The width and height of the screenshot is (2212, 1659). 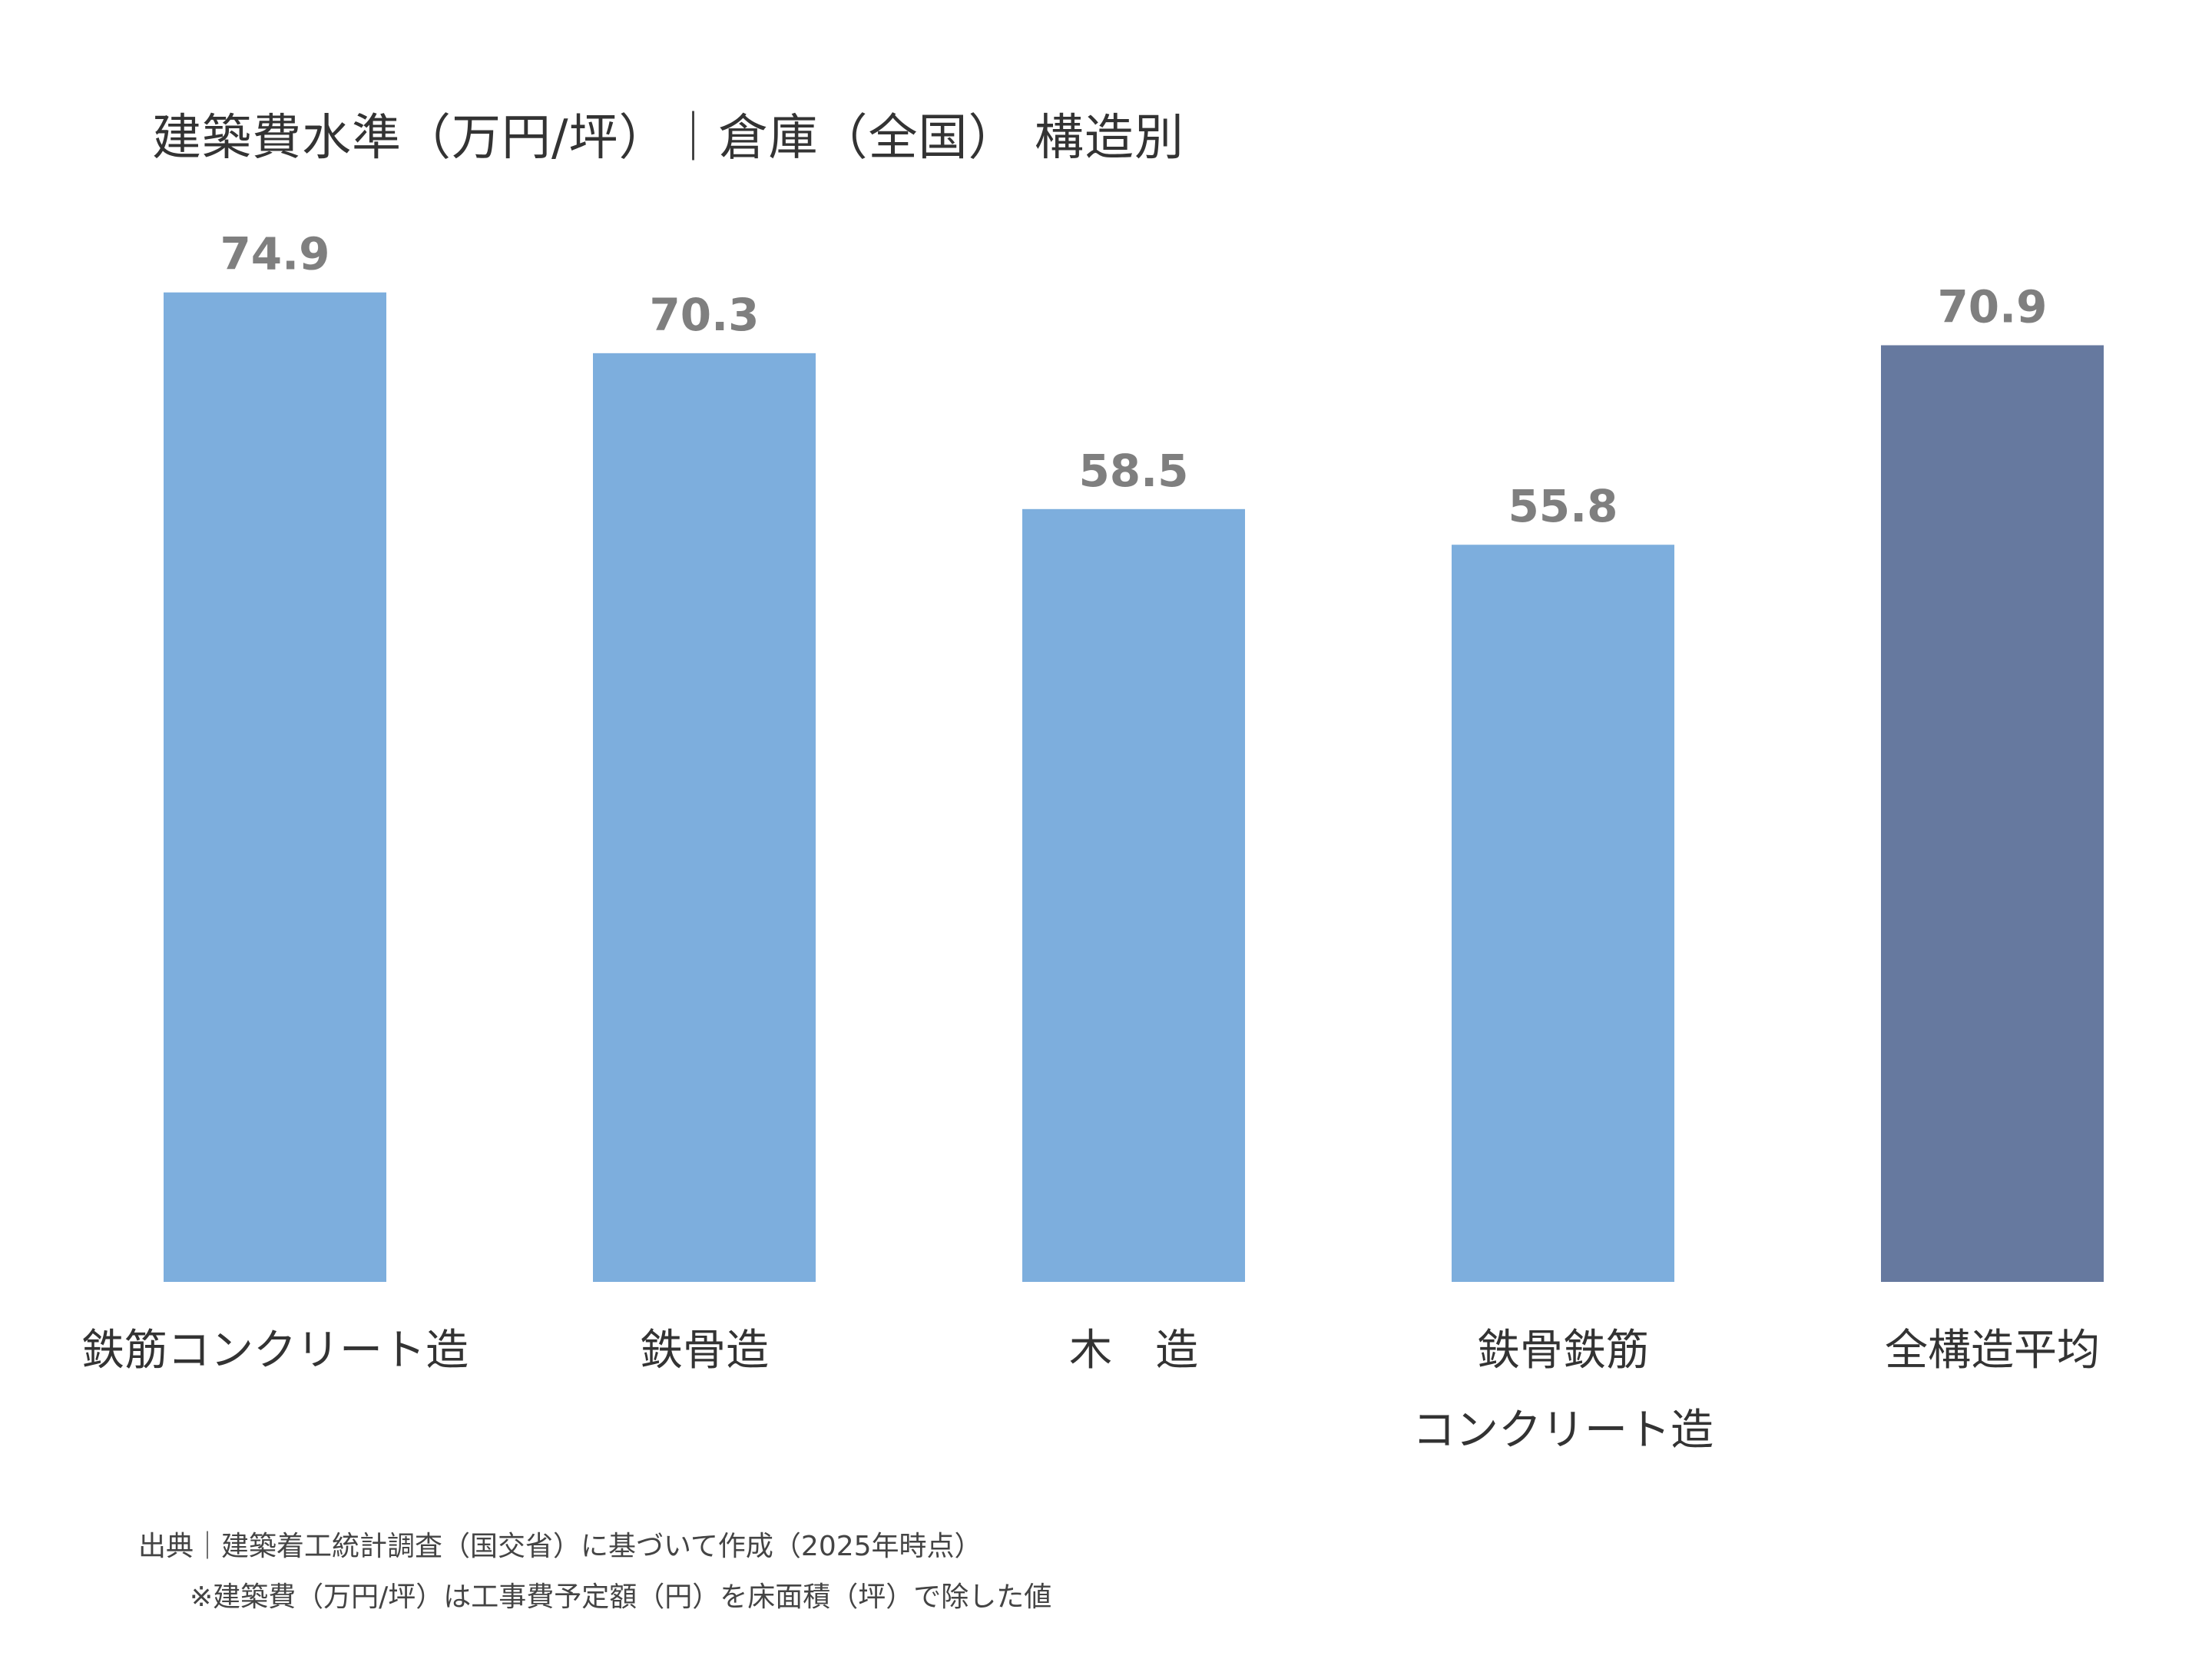 I want to click on category-label: コンクリート造, so click(x=1563, y=1430).